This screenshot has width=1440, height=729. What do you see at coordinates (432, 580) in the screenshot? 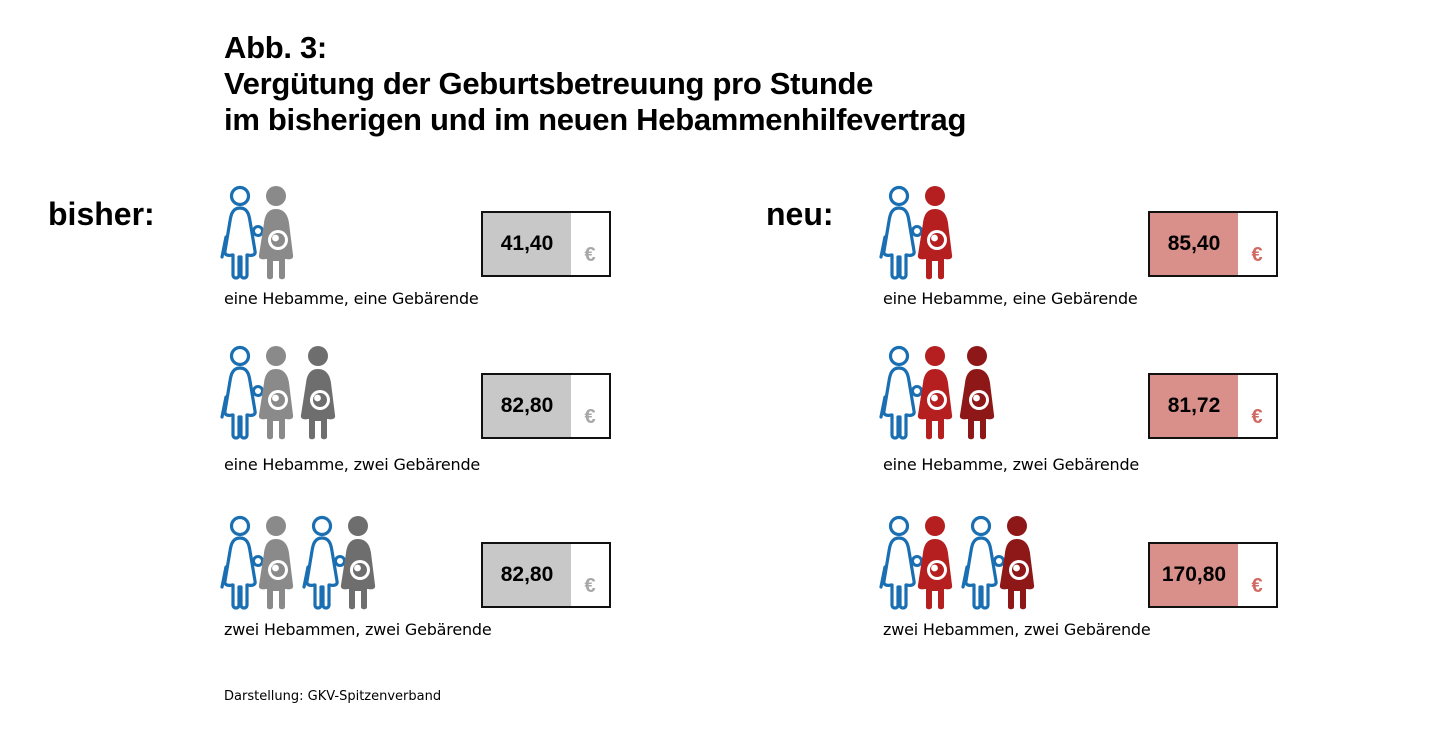
I see `old-row-3: 82,80 € zwei Hebammen, zwei Gebärende` at bounding box center [432, 580].